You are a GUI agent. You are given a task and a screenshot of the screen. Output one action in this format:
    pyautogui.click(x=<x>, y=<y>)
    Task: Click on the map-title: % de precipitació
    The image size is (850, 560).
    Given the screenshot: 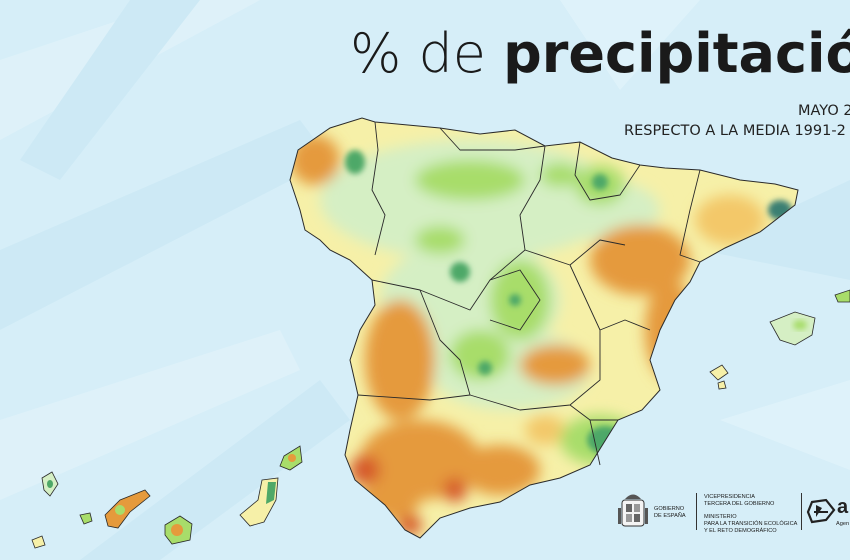 What is the action you would take?
    pyautogui.click(x=600, y=54)
    